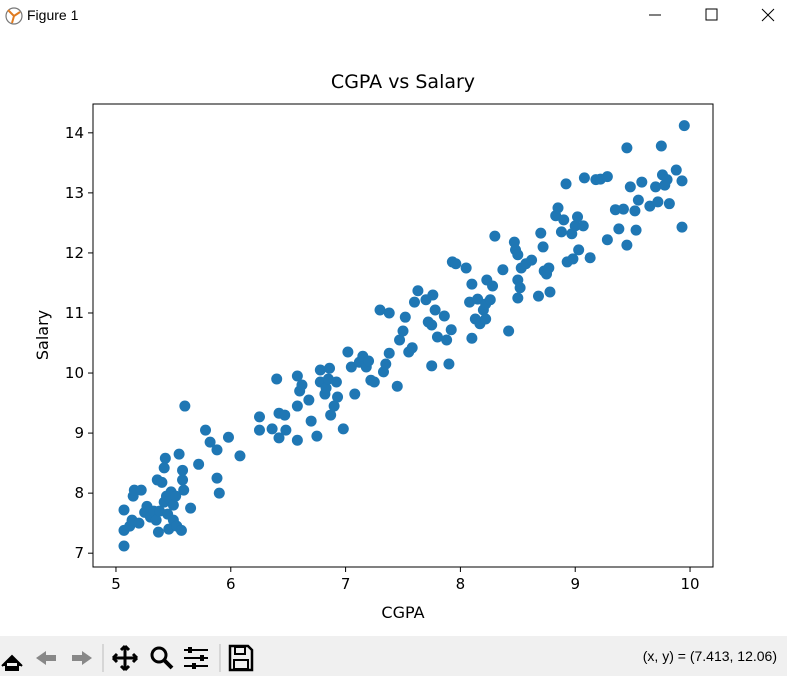 This screenshot has width=787, height=676. What do you see at coordinates (82, 658) in the screenshot?
I see `forward-button` at bounding box center [82, 658].